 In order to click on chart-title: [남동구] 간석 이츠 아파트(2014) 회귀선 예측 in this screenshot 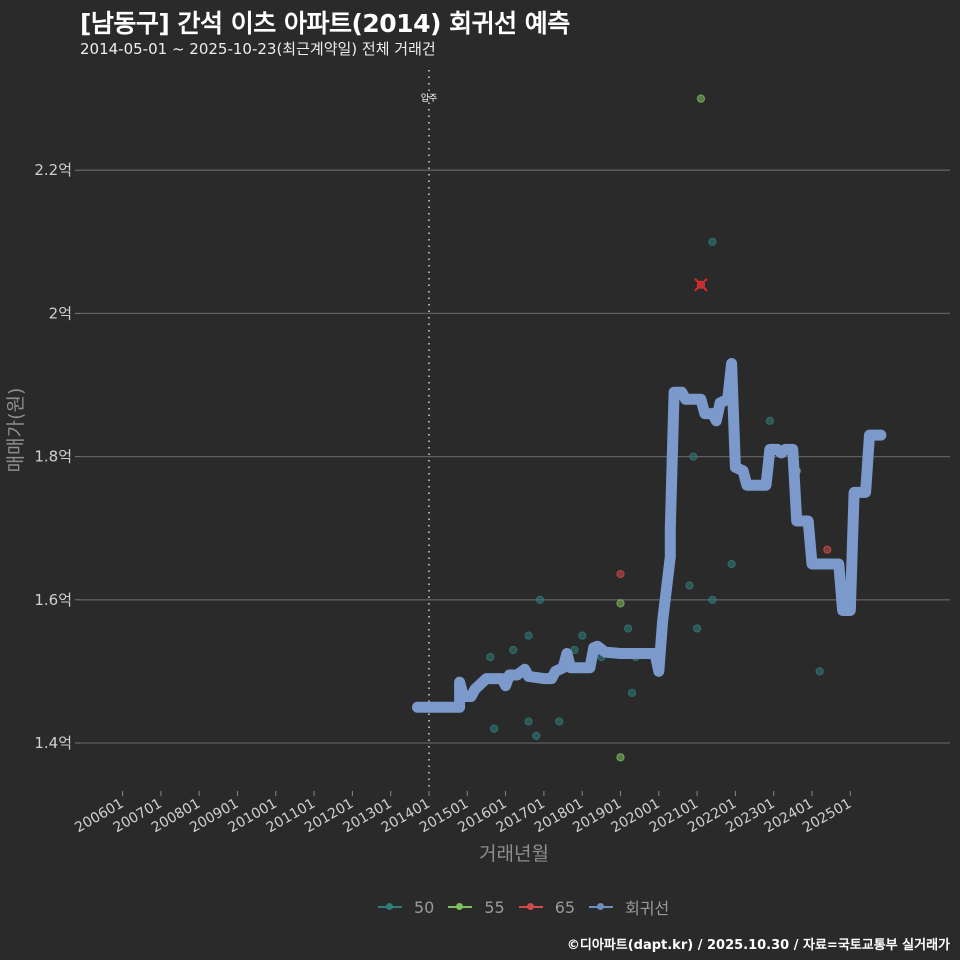, I will do `click(325, 23)`.